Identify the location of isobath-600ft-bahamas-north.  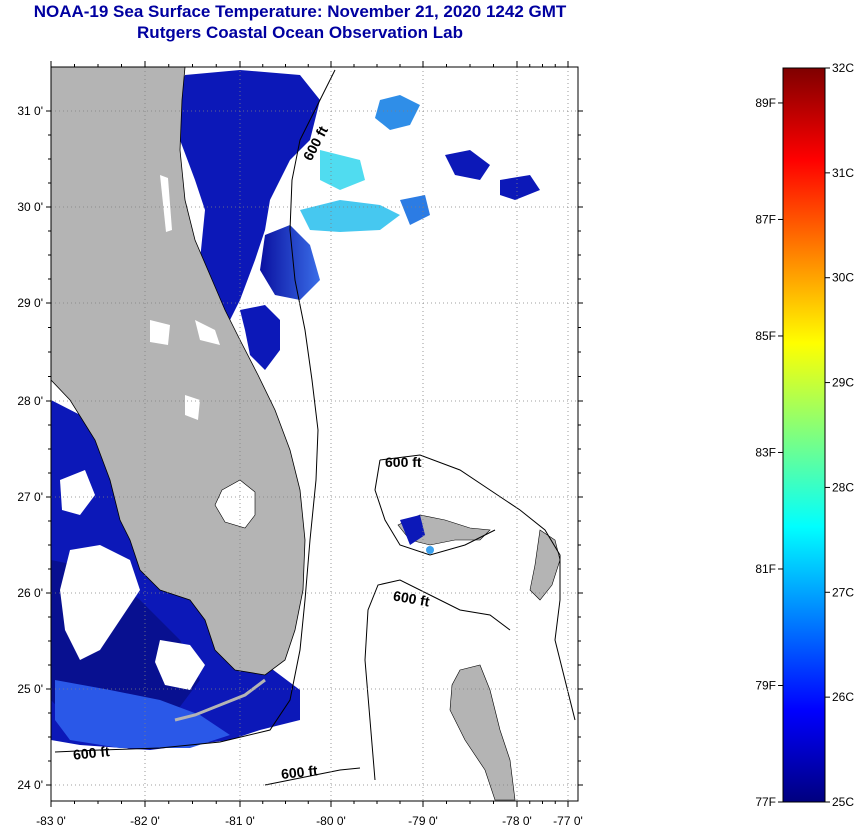
(477, 587).